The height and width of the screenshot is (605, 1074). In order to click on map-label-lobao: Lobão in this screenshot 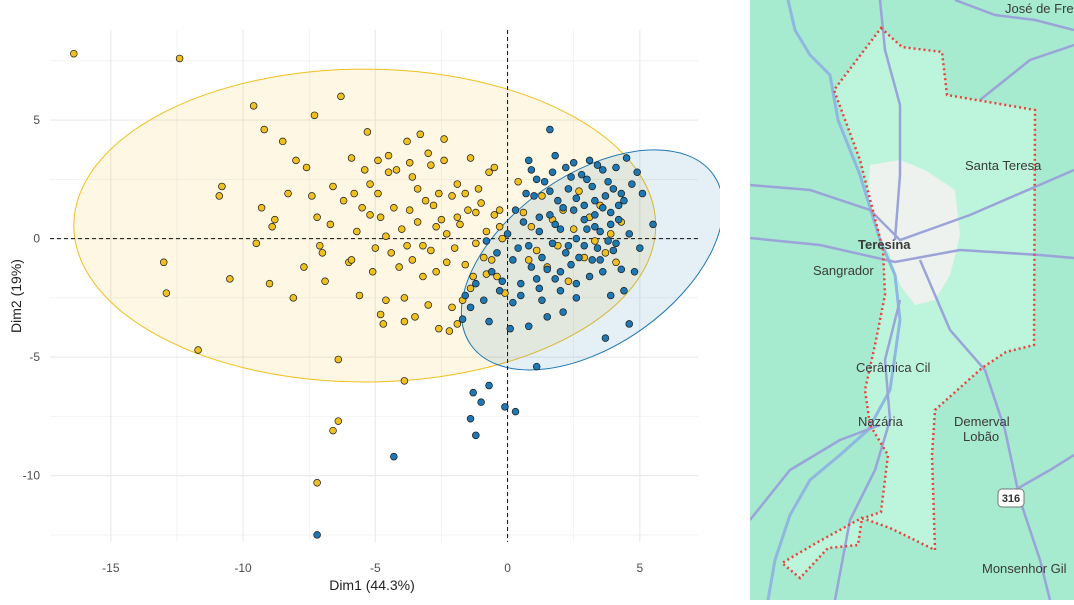, I will do `click(981, 436)`.